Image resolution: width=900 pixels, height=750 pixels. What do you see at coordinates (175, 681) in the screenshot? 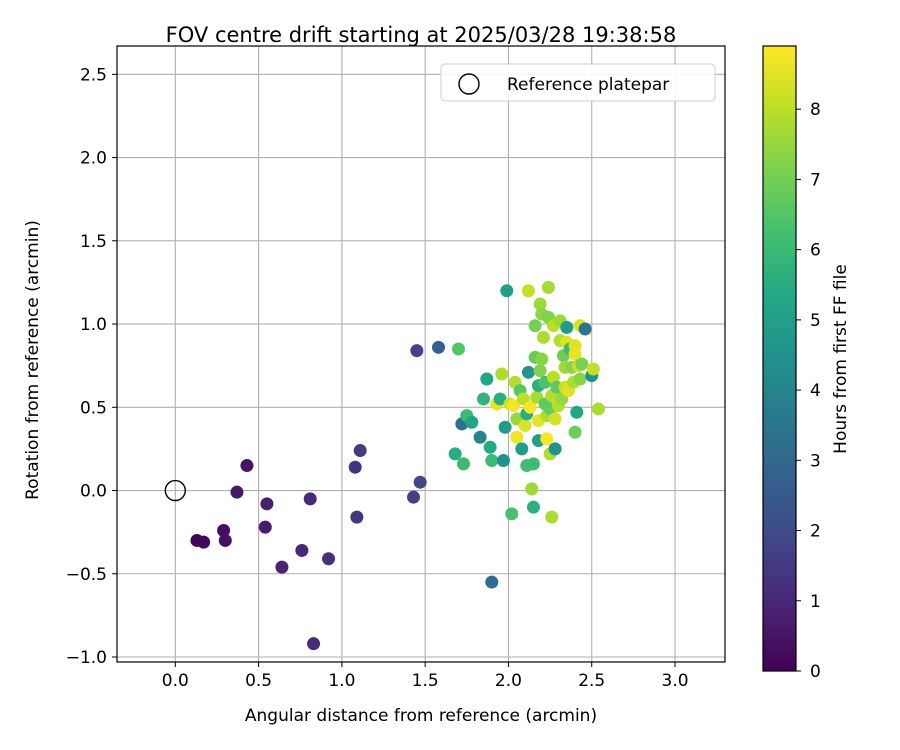
I see `x-tick-label: 0.0` at bounding box center [175, 681].